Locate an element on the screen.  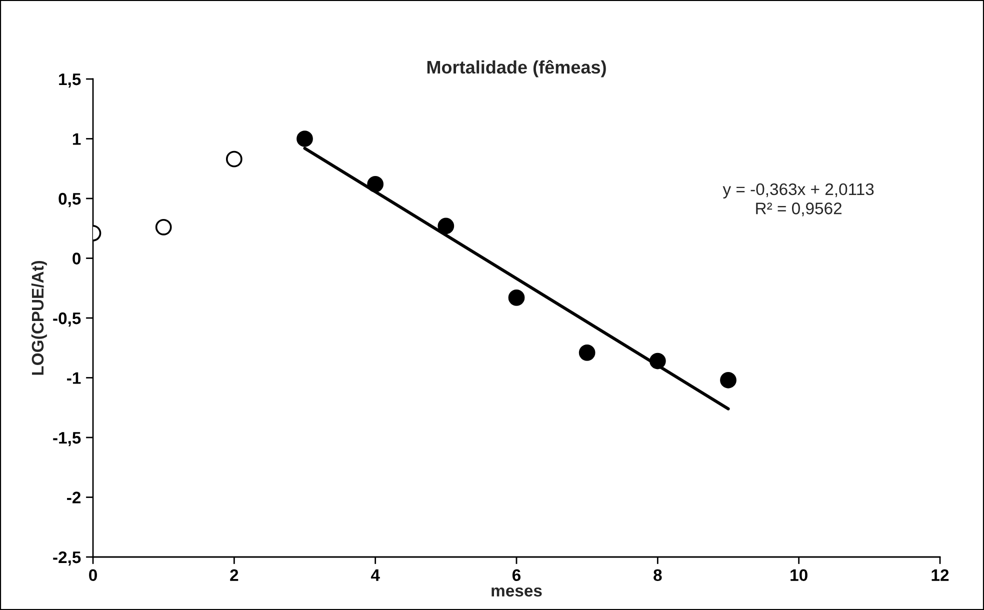
y-tick-label: 1,5 is located at coordinates (70, 81).